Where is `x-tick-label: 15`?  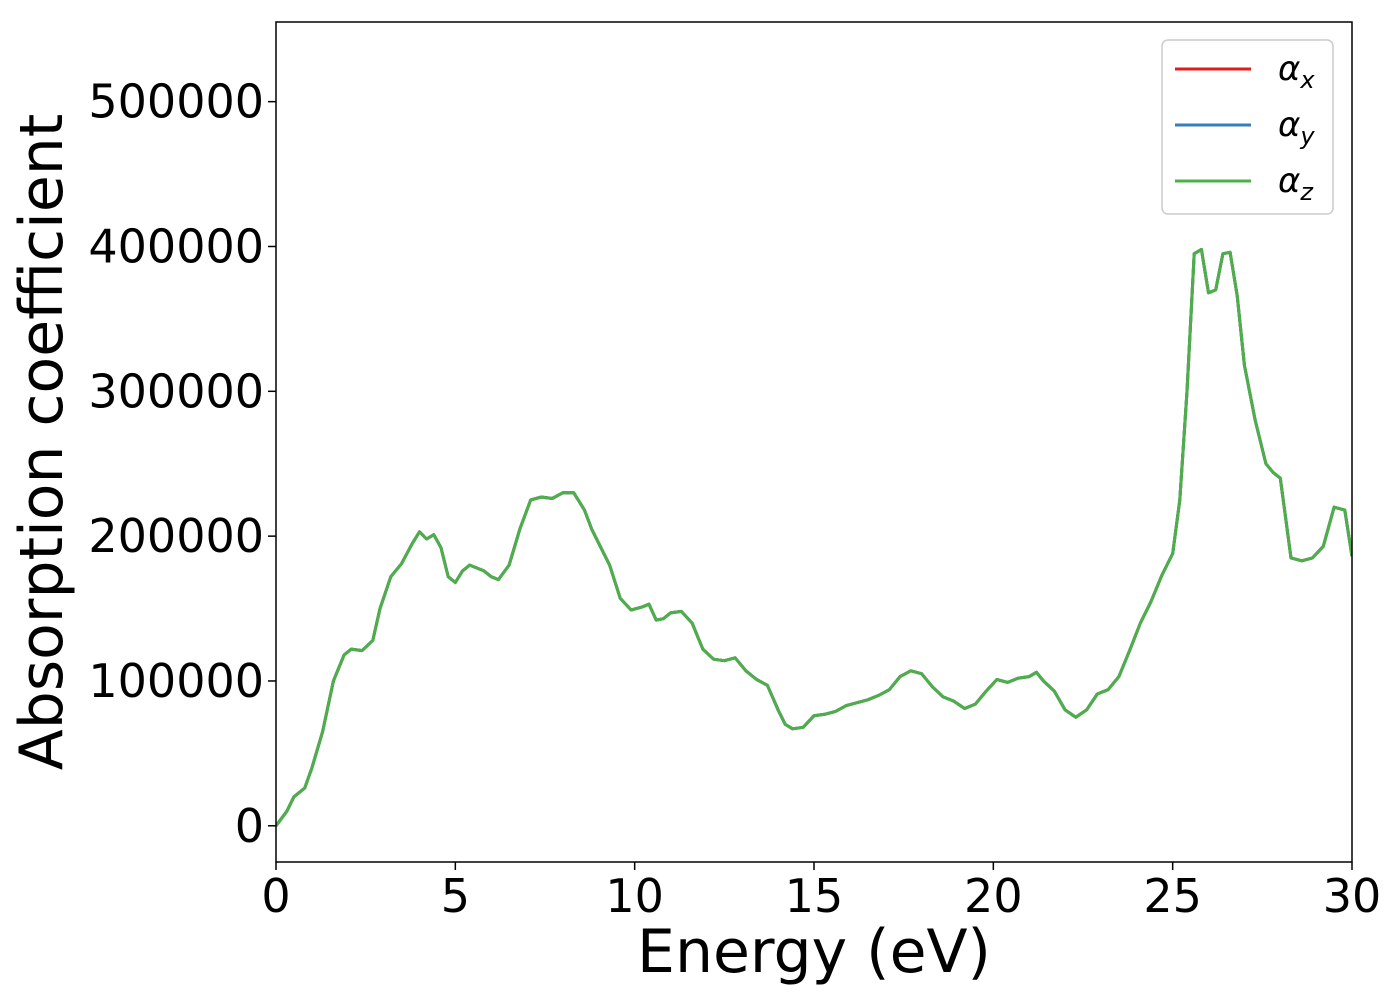 x-tick-label: 15 is located at coordinates (814, 896).